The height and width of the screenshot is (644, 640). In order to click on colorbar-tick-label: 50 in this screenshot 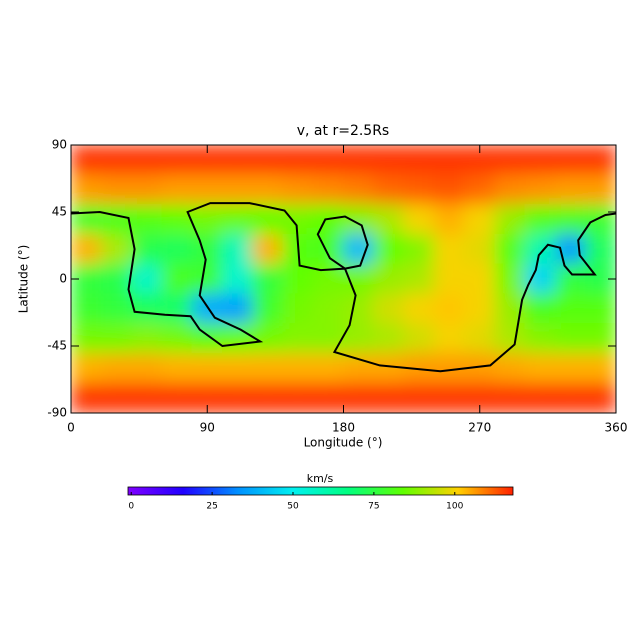, I will do `click(293, 507)`.